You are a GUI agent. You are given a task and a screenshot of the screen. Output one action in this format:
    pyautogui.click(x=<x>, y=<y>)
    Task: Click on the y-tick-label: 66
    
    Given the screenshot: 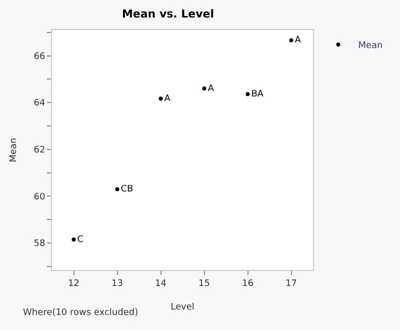 What is the action you would take?
    pyautogui.click(x=40, y=57)
    